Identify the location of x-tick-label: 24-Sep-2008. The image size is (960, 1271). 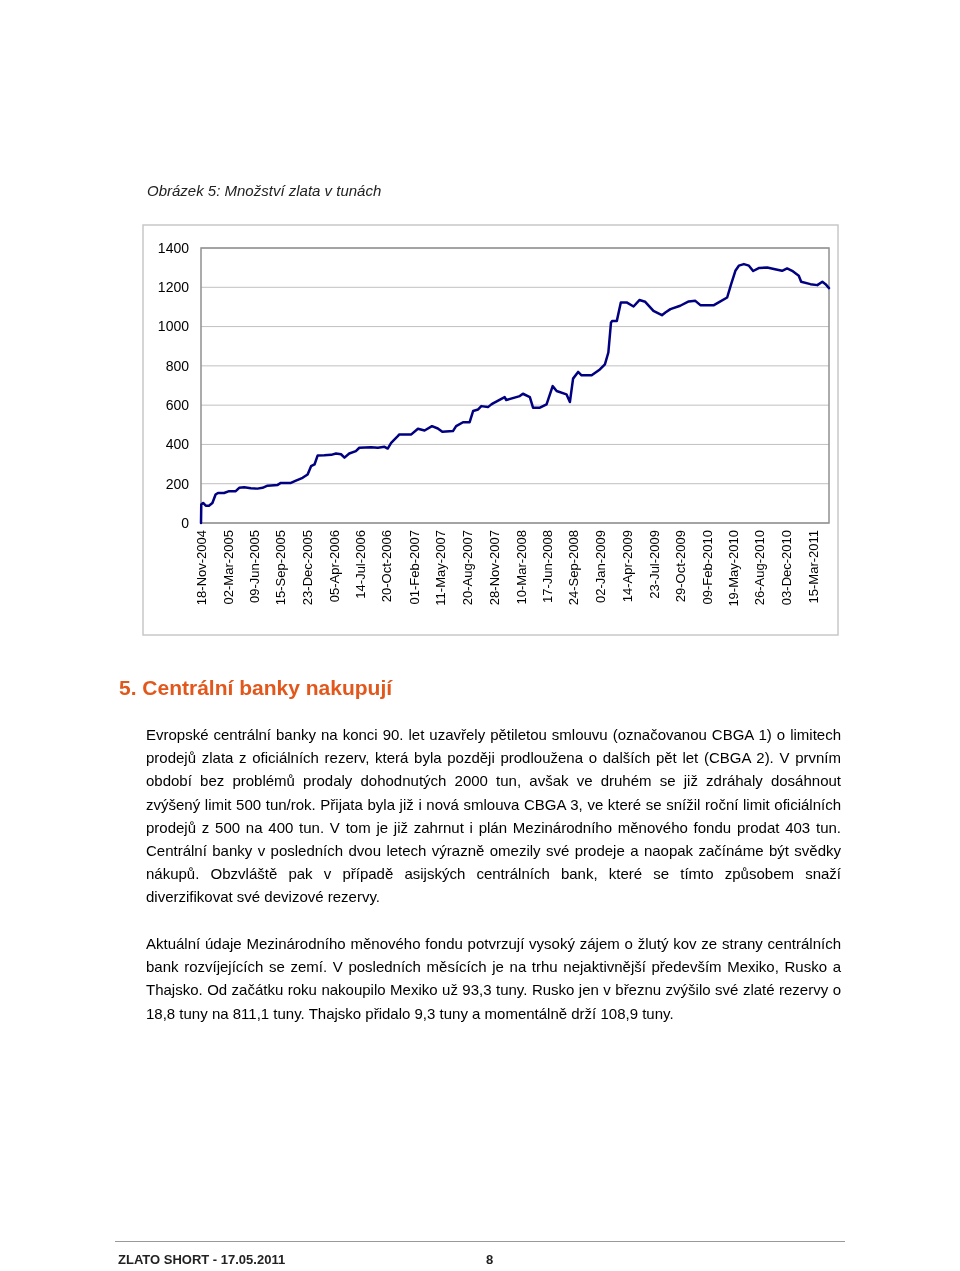
(574, 568).